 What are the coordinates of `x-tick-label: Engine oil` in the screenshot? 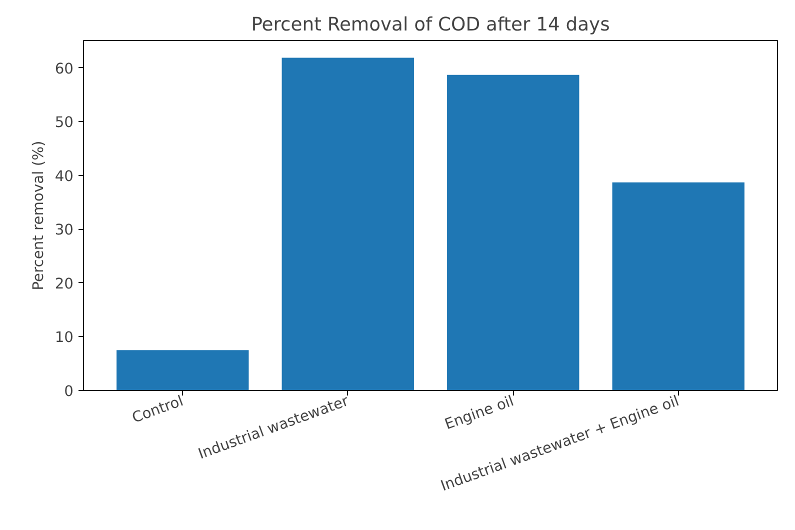 It's located at (479, 413).